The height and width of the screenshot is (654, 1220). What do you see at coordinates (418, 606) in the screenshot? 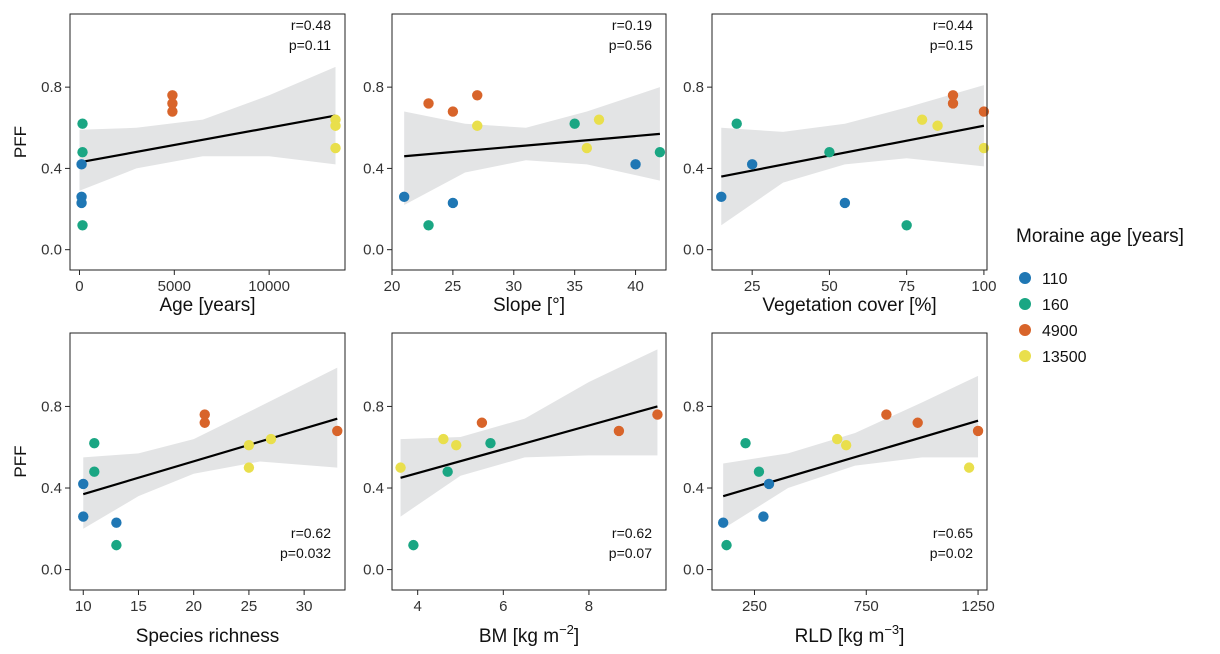
I see `x-tick-label: 4` at bounding box center [418, 606].